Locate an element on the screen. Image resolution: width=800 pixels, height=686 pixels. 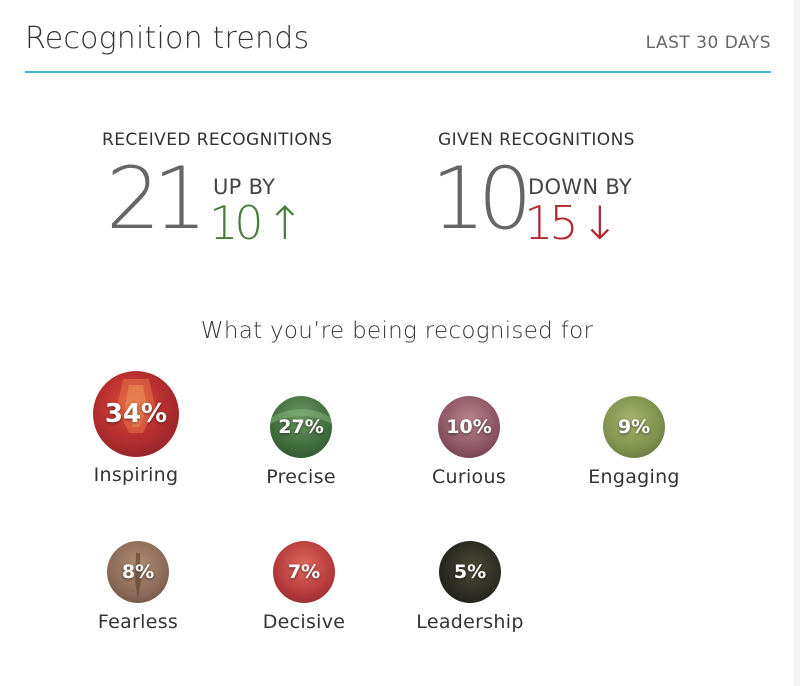
received-change: 10 ↑ is located at coordinates (256, 223).